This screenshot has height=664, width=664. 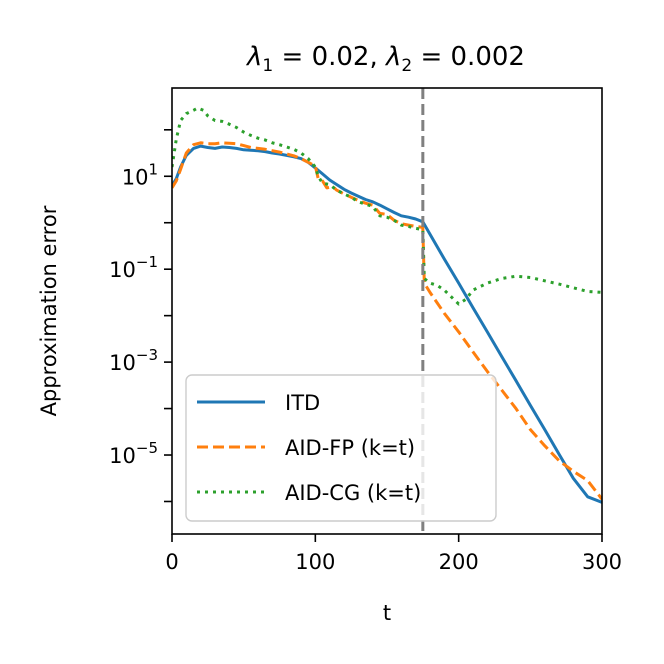 What do you see at coordinates (350, 448) in the screenshot?
I see `legend-label-aid-fp: AID-FP (k=t)` at bounding box center [350, 448].